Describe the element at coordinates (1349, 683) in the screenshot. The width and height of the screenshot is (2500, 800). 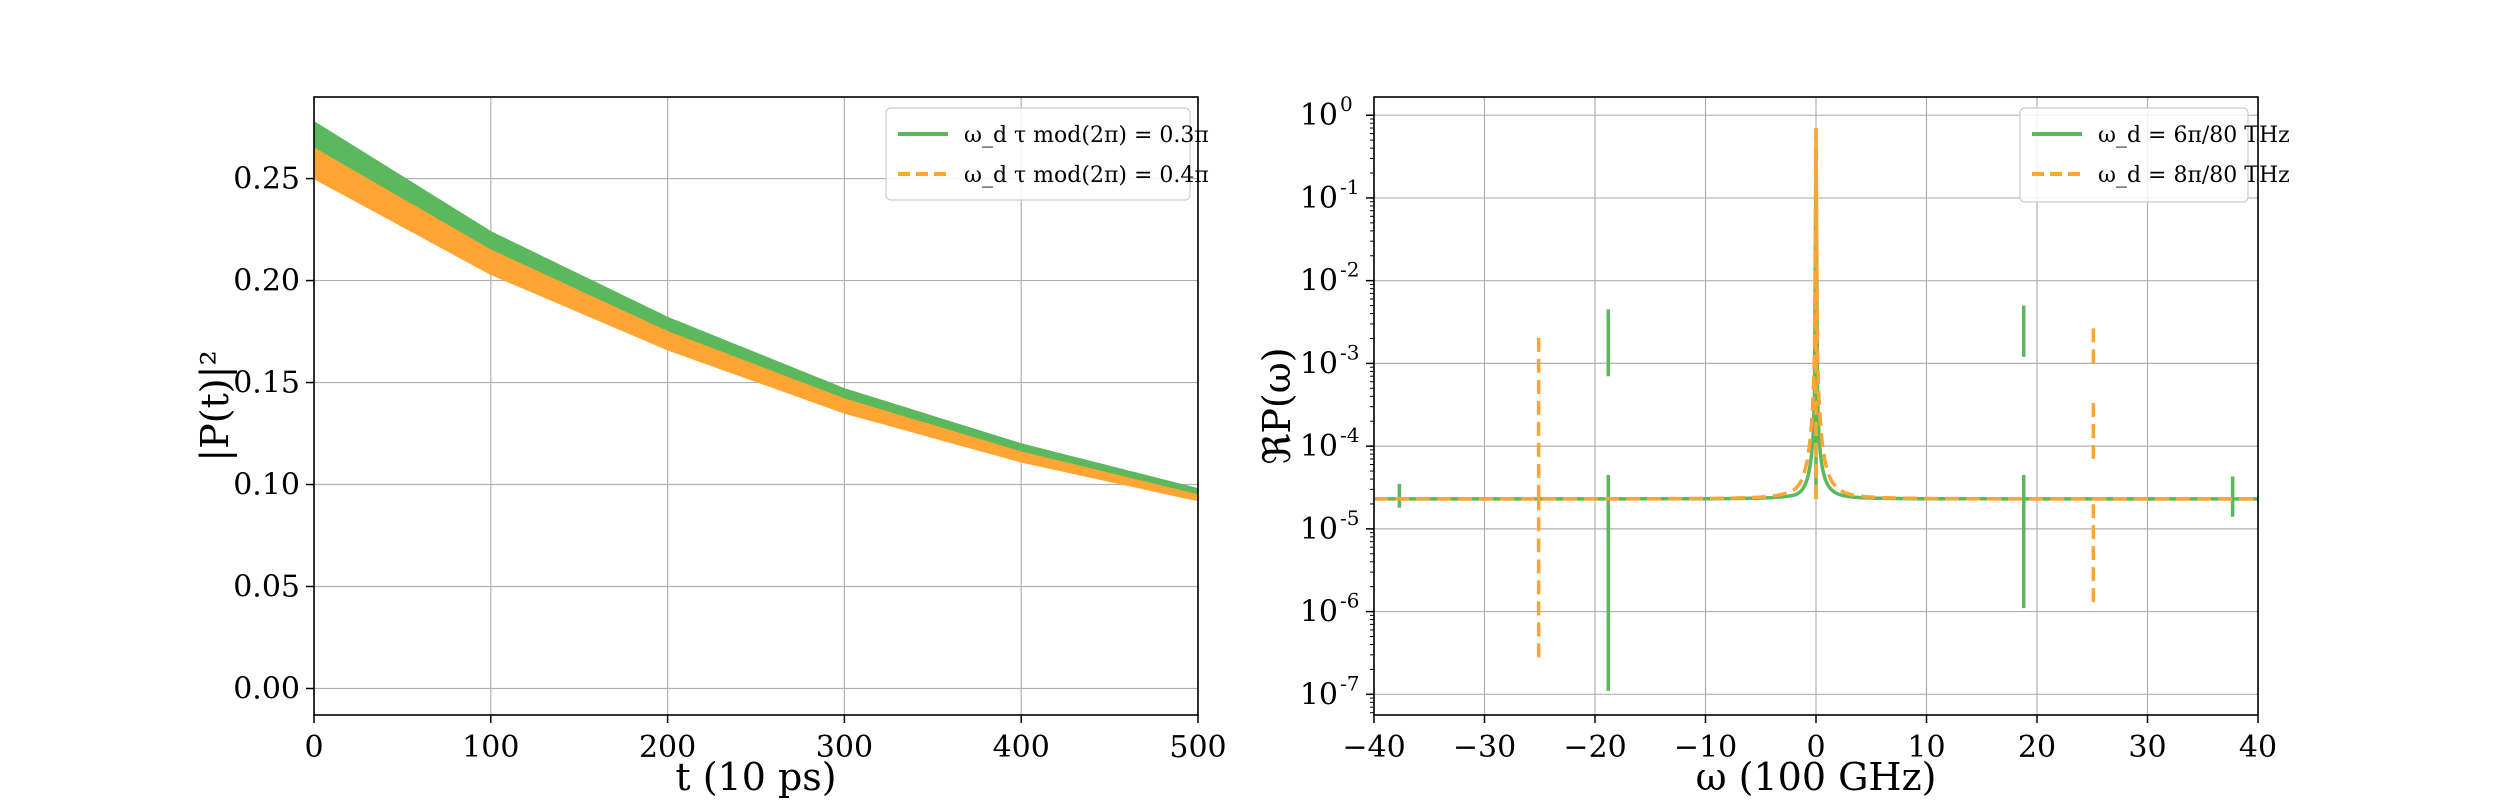
I see `tick-label-y-exponent: -7` at that location.